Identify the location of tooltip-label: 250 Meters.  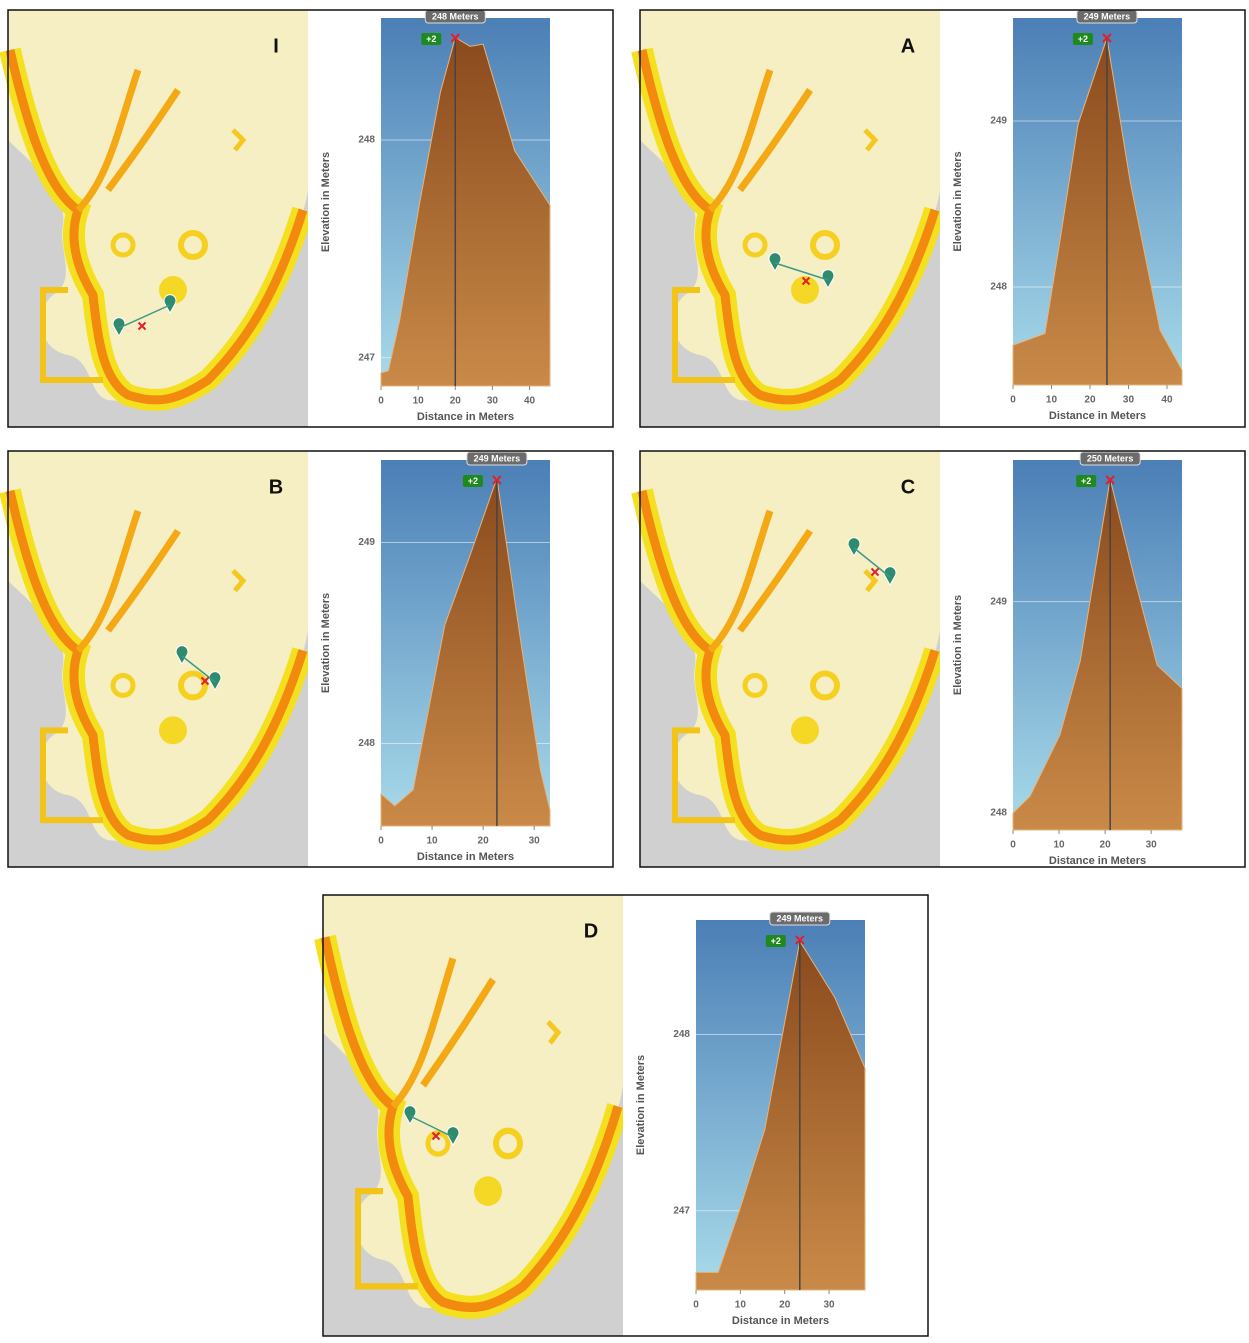
(1110, 458).